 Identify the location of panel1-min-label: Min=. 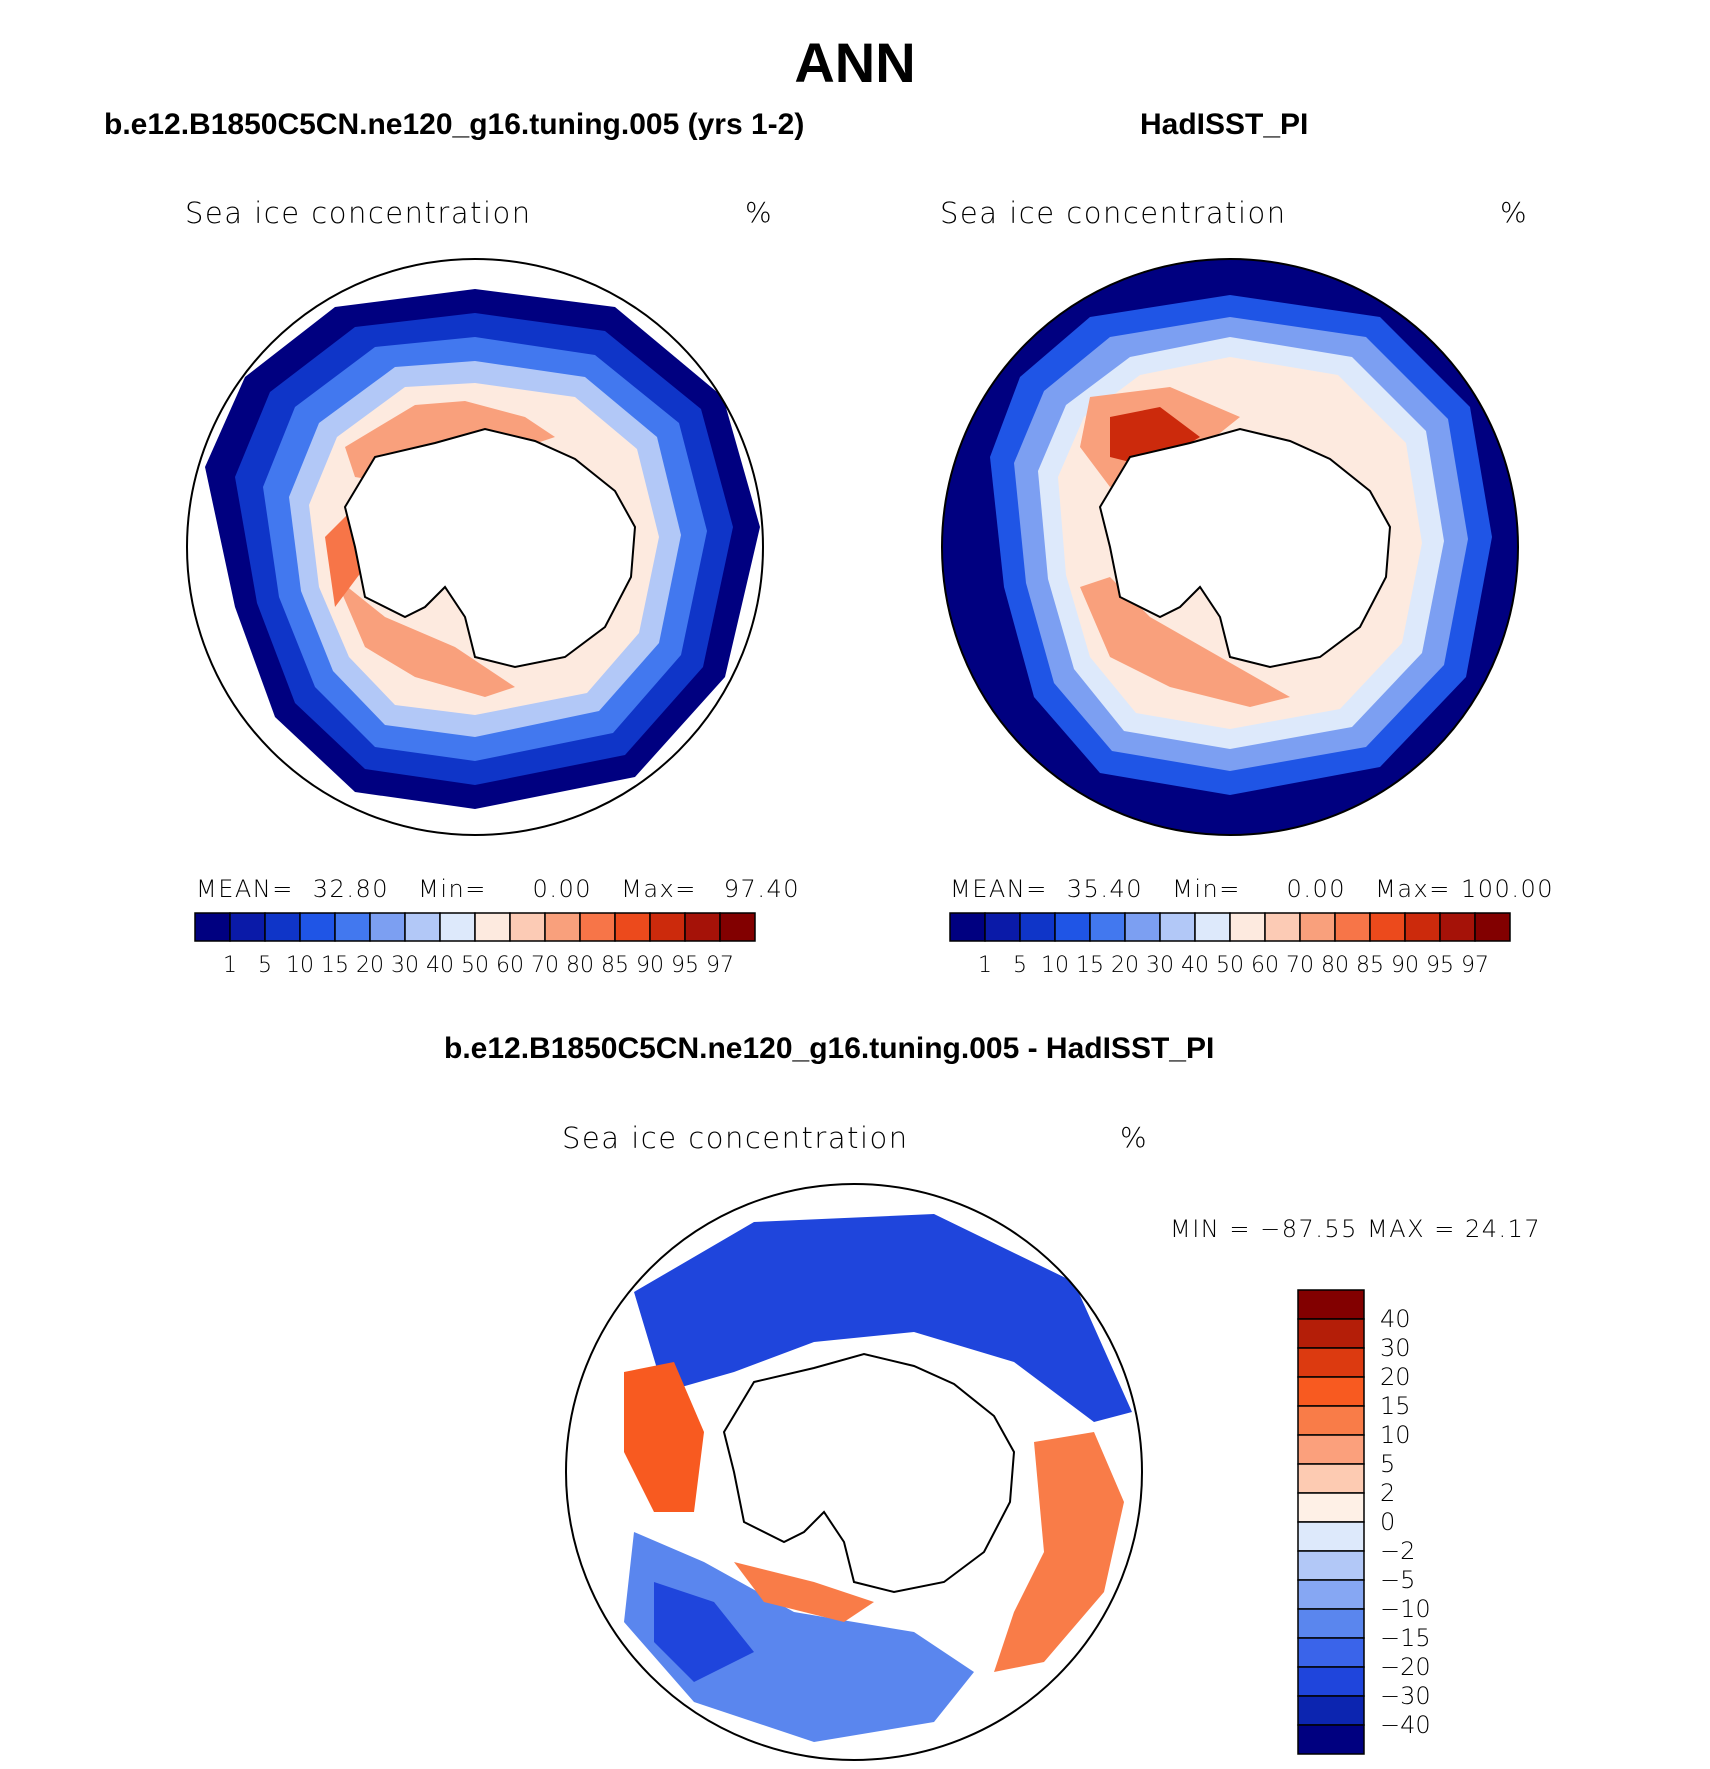
(452, 889).